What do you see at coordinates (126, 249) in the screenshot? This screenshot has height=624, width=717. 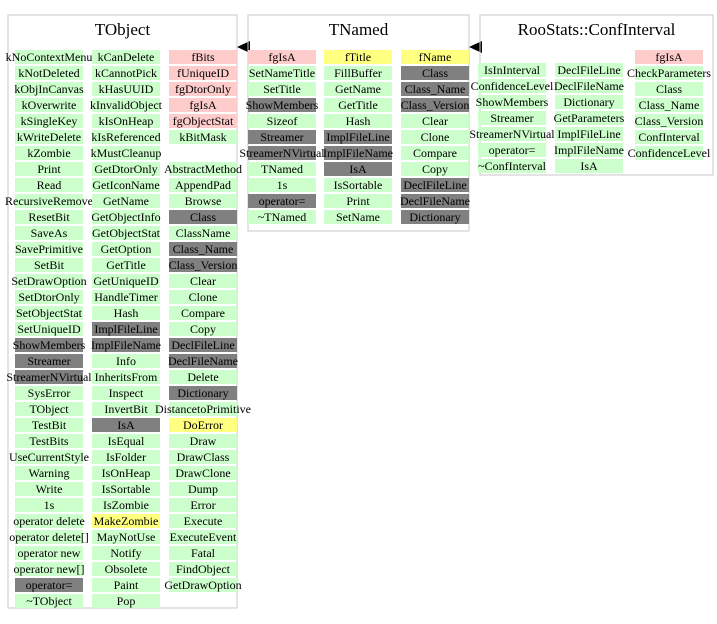 I see `member-label: GetOption` at bounding box center [126, 249].